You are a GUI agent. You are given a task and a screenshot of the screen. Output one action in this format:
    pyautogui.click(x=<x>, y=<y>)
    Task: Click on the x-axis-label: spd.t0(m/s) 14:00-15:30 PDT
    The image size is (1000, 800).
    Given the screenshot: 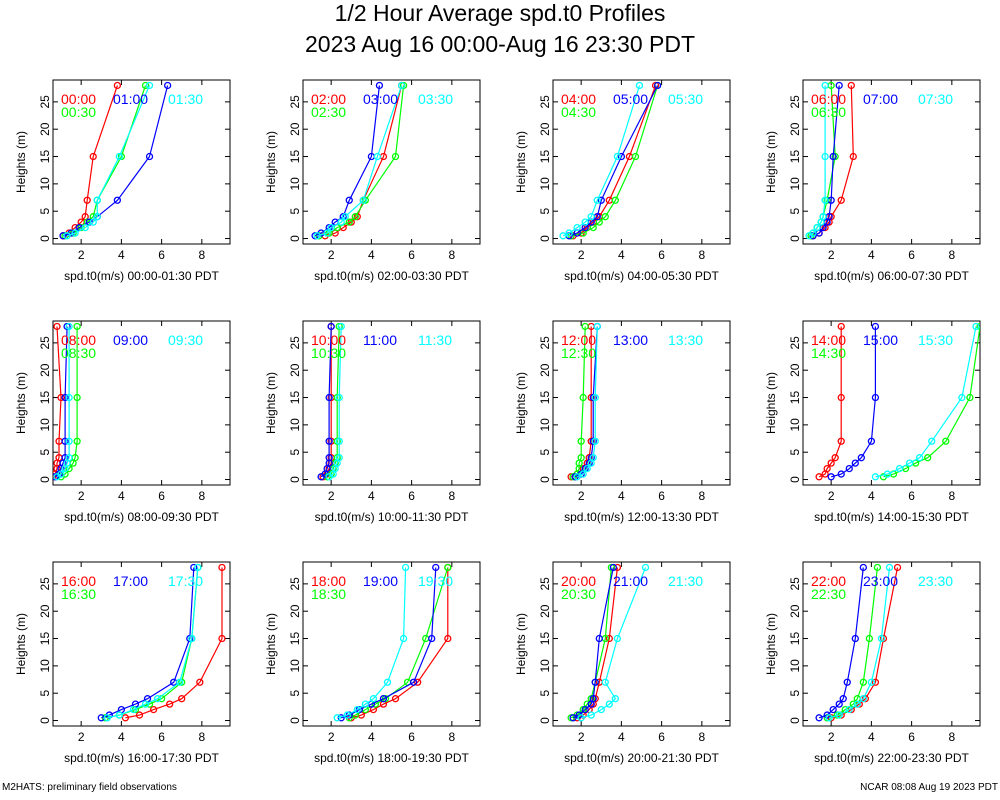 What is the action you would take?
    pyautogui.click(x=891, y=517)
    